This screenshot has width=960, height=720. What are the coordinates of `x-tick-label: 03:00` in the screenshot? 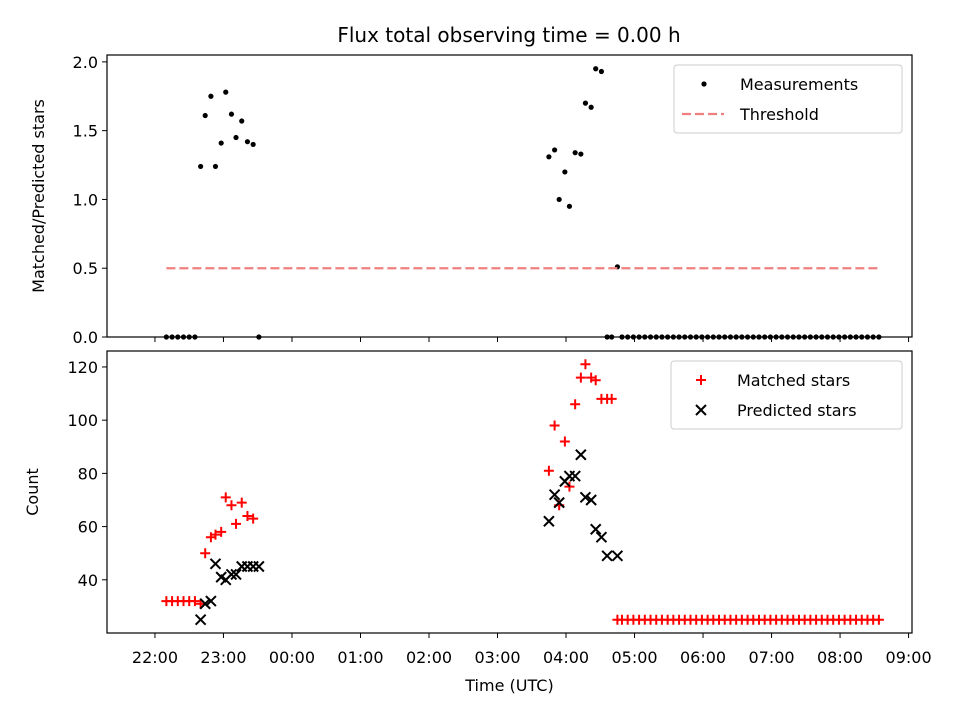 It's located at (497, 657).